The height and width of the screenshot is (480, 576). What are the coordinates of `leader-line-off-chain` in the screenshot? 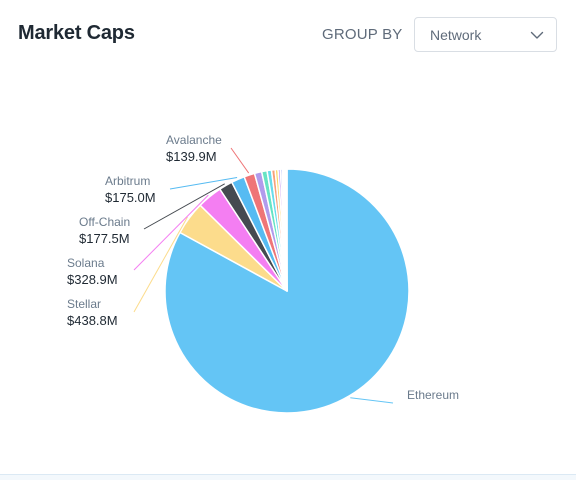 It's located at (184, 206).